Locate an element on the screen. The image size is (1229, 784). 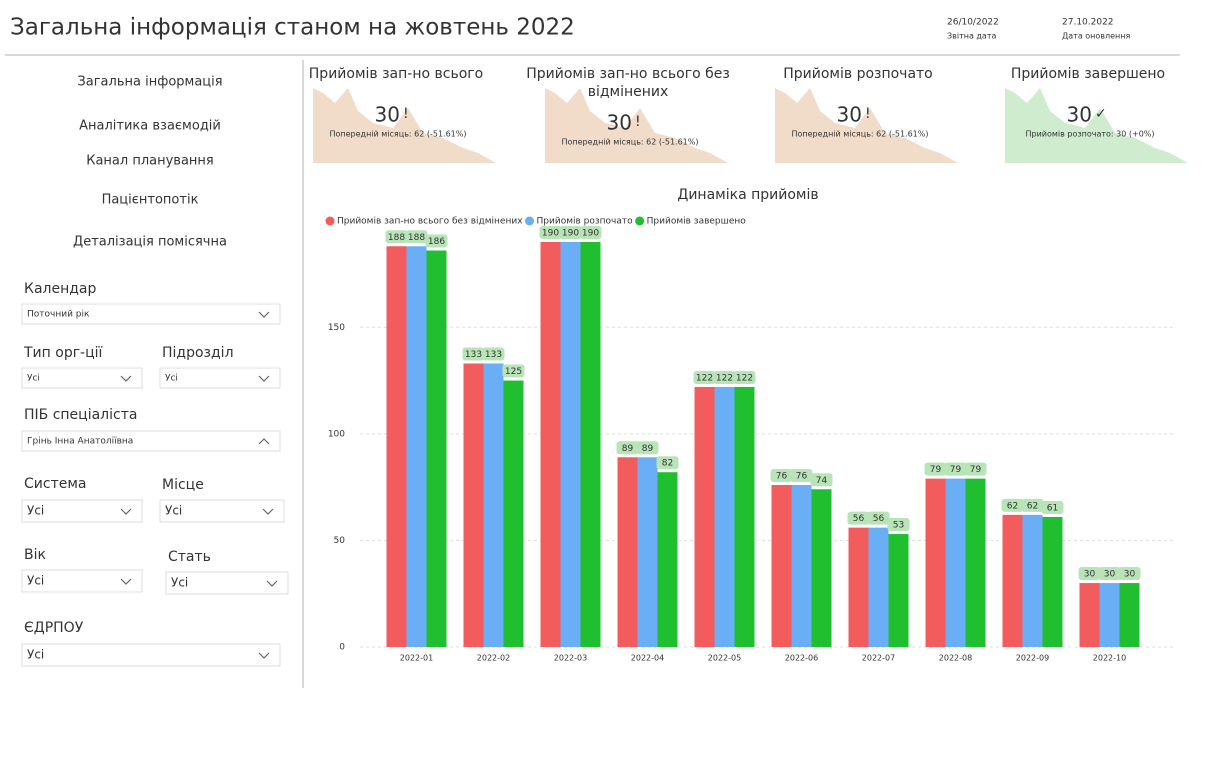
nav-item: Деталізація помісячна is located at coordinates (150, 242).